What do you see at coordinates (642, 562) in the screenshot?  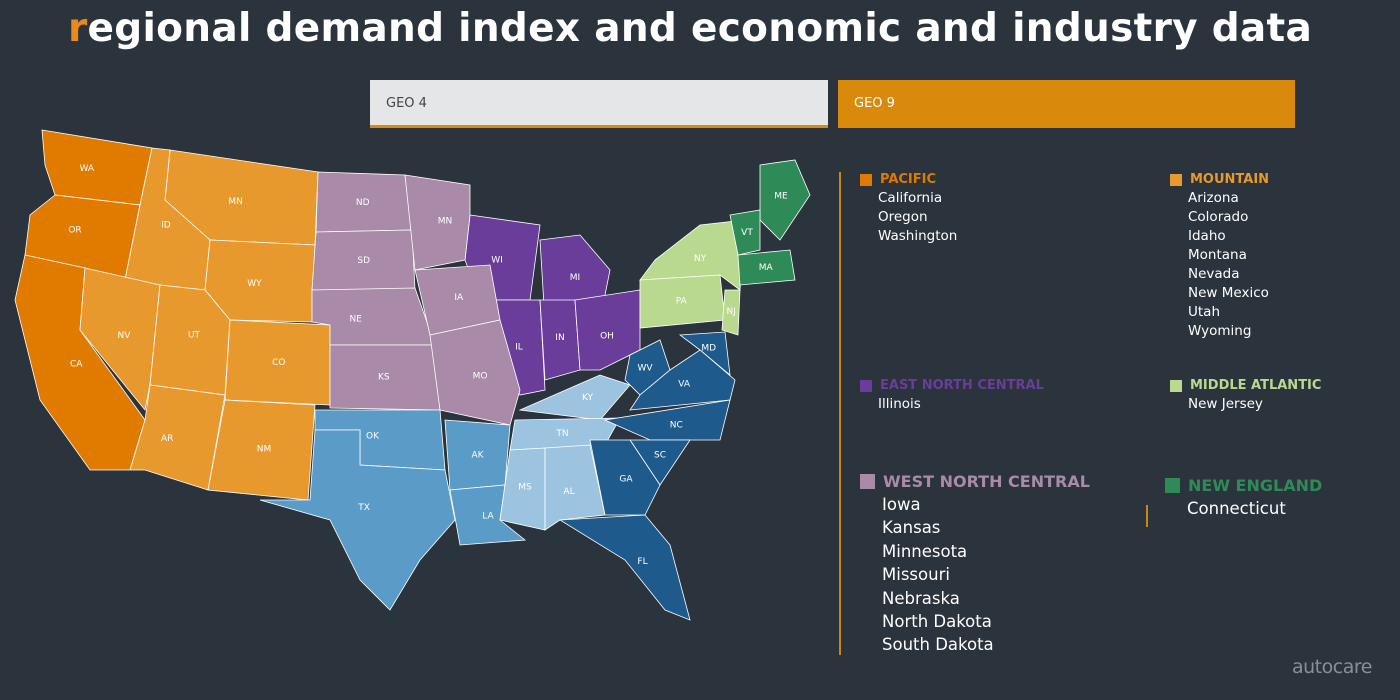 I see `state-label: FL` at bounding box center [642, 562].